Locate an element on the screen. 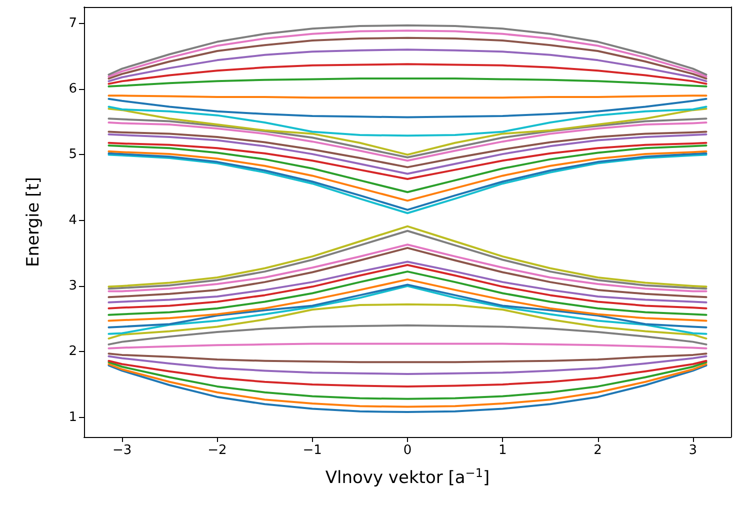  x-tick-label: 2 is located at coordinates (598, 450).